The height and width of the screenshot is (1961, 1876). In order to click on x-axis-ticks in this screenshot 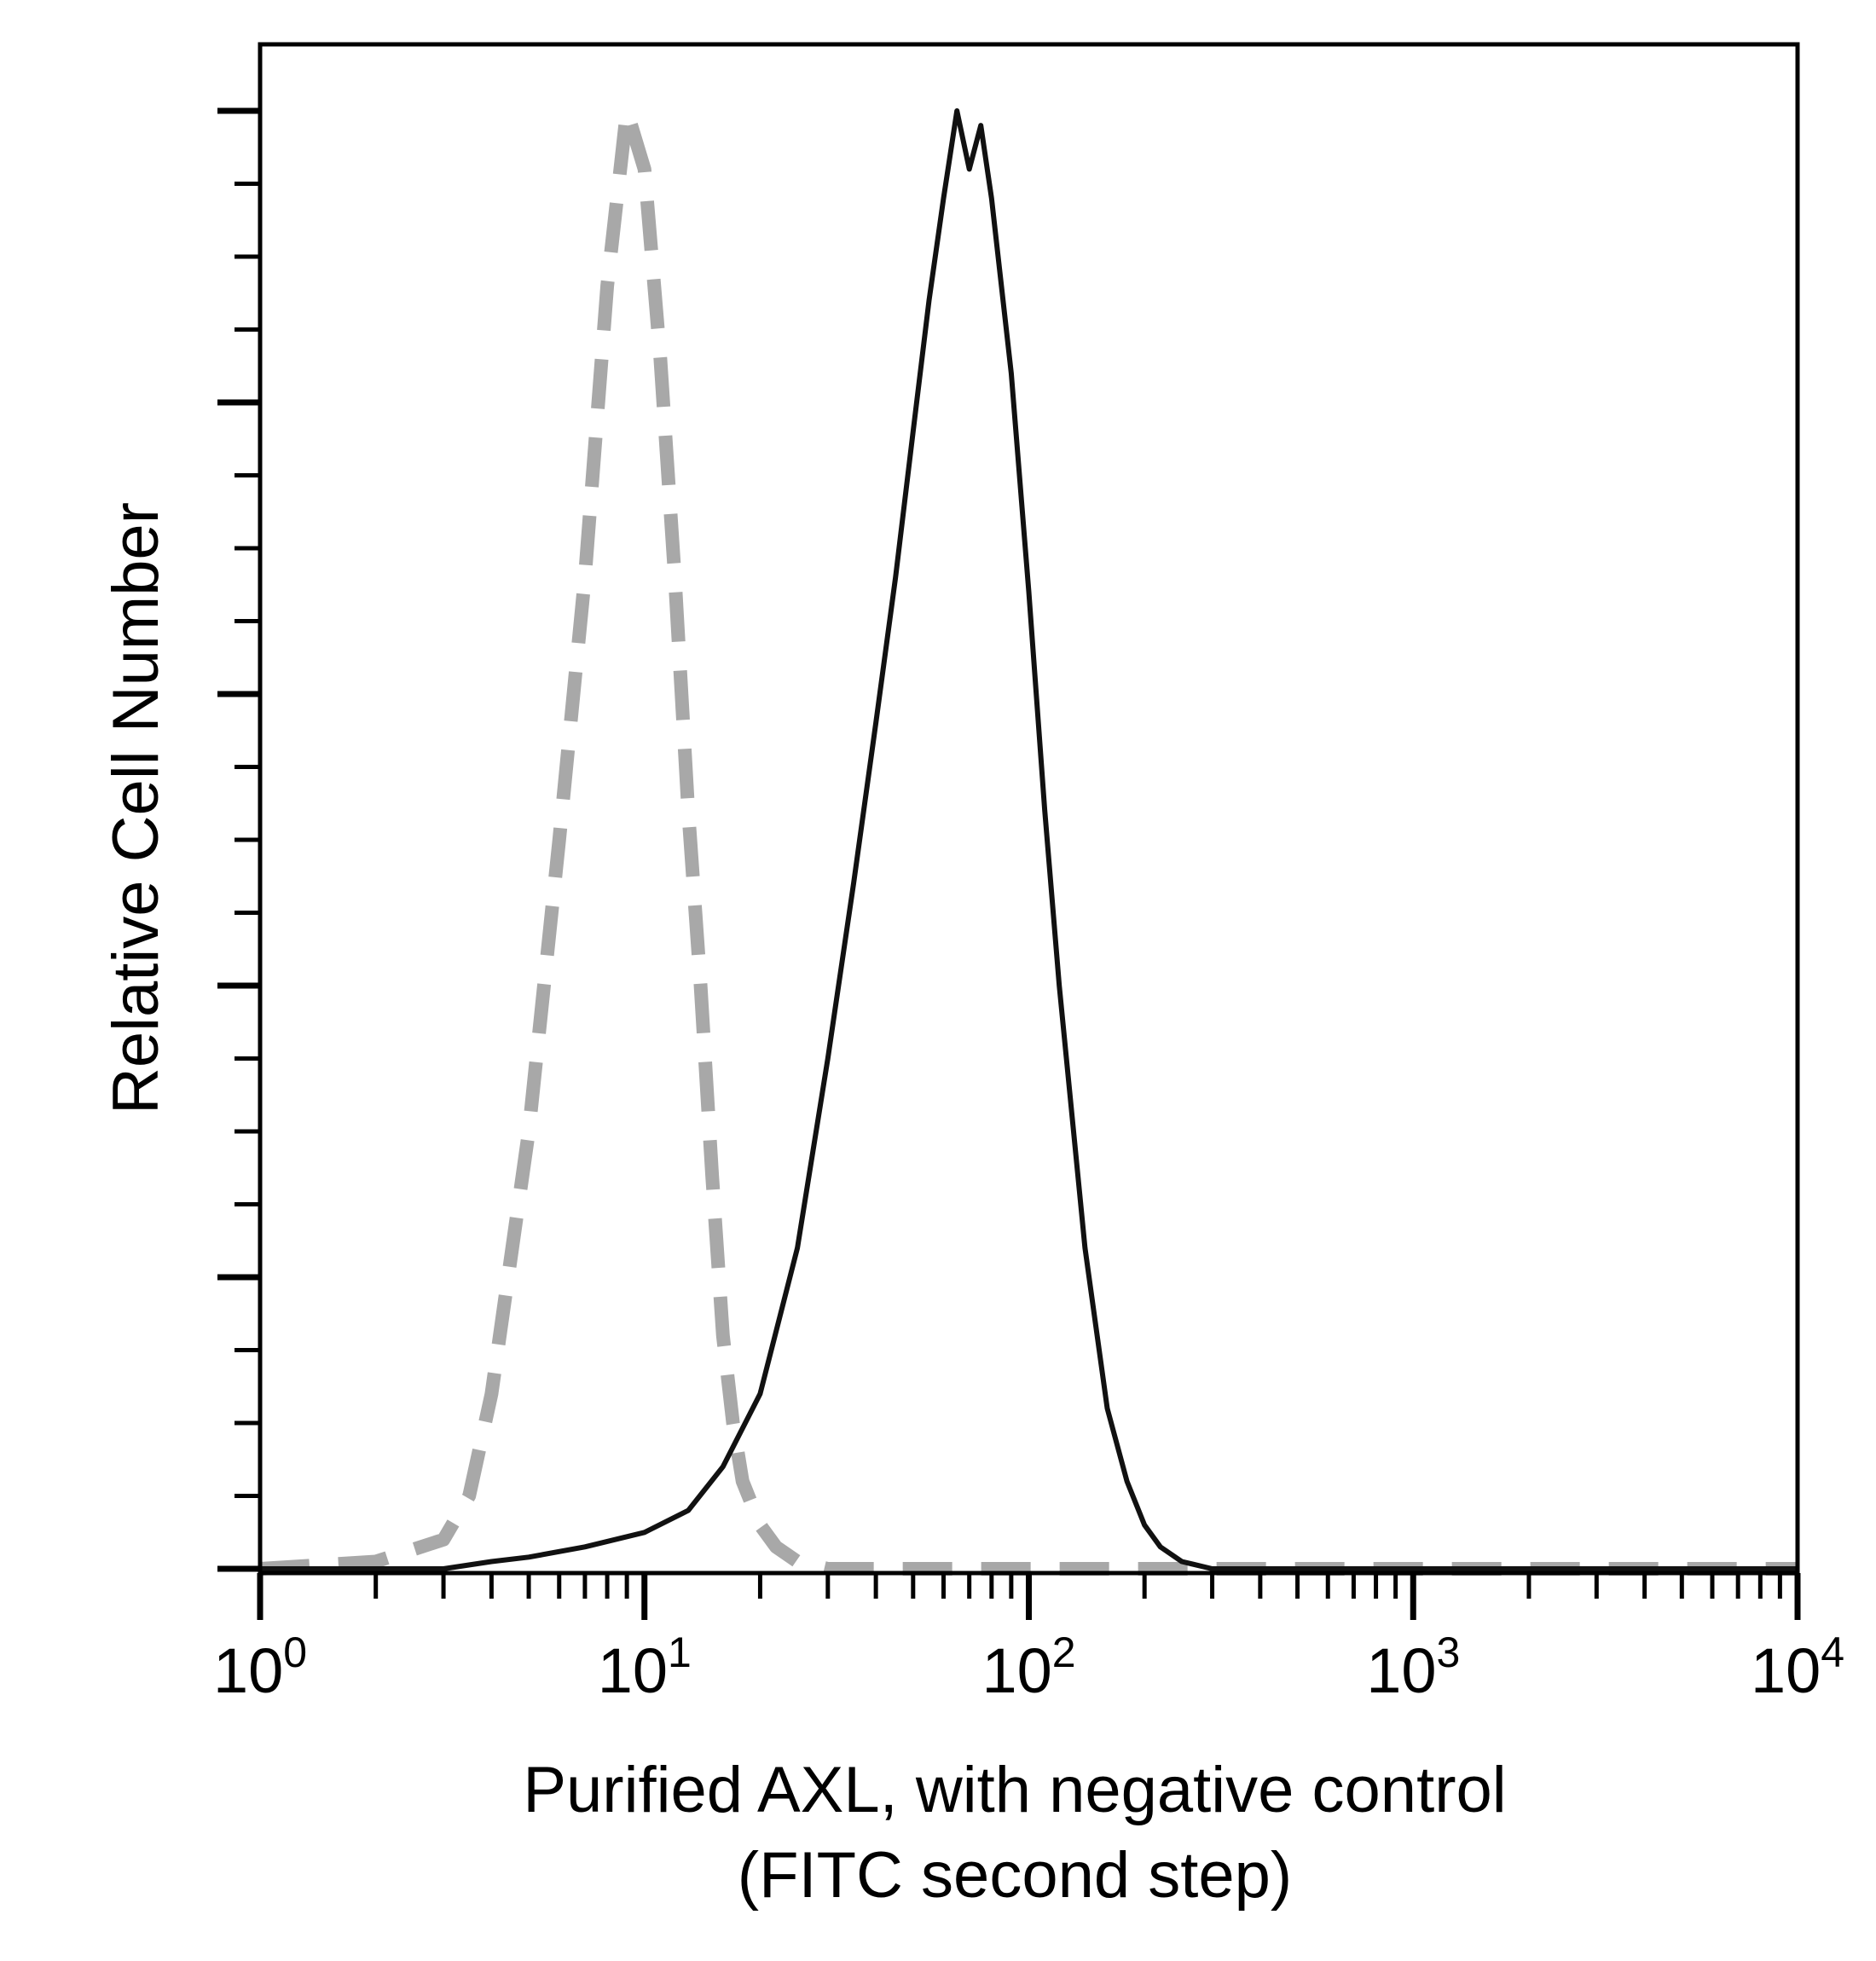, I will do `click(1029, 1596)`.